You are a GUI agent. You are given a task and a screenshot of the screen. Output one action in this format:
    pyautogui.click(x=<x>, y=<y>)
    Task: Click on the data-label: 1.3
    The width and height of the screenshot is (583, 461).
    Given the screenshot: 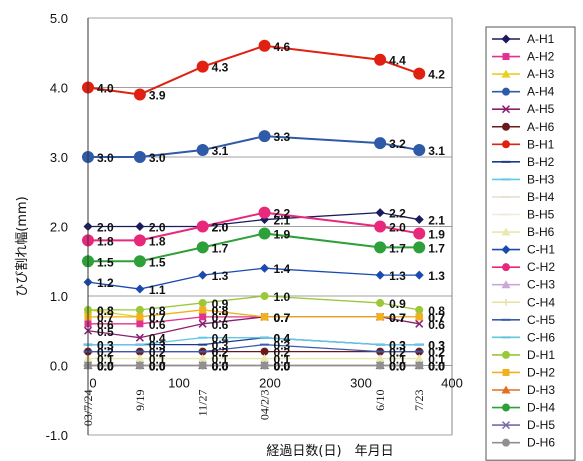 What is the action you would take?
    pyautogui.click(x=436, y=276)
    